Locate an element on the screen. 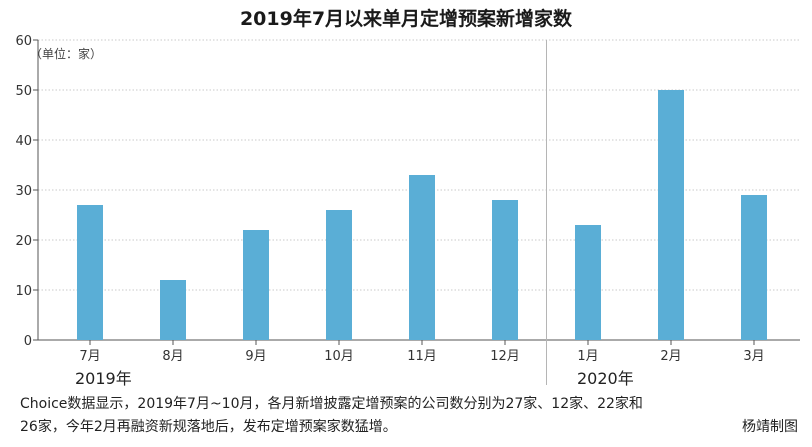 This screenshot has width=812, height=447. x-axis-ticks: 7月 8月 9月 10月 11月 12月 1月 2月 3月 is located at coordinates (422, 352).